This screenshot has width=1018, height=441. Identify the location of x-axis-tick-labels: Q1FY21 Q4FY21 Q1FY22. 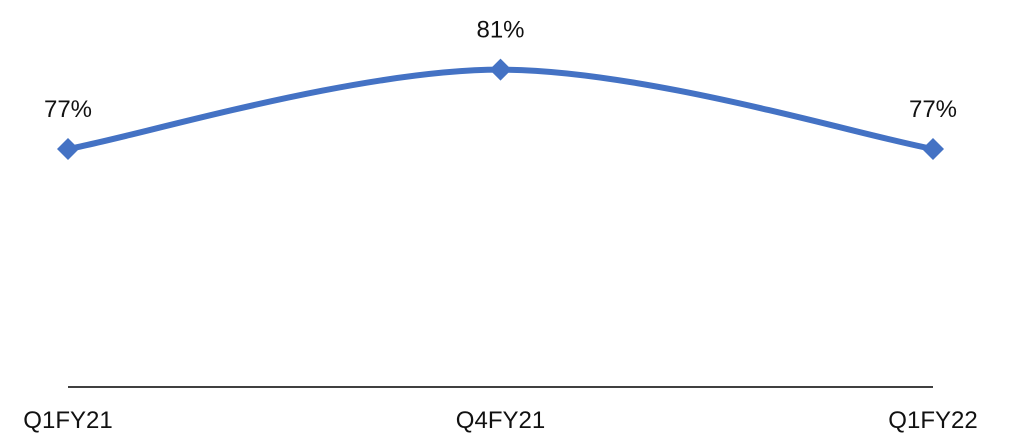
(500, 420).